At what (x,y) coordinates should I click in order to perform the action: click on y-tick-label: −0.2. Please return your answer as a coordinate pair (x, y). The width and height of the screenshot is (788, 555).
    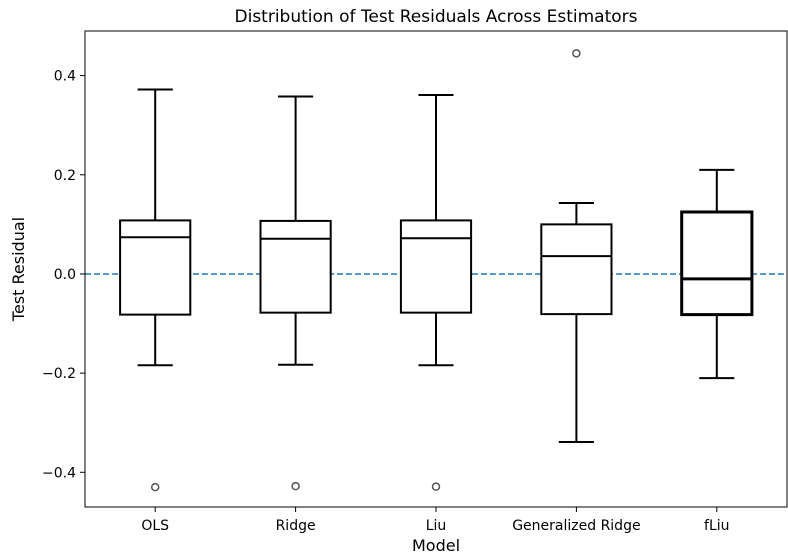
    Looking at the image, I should click on (59, 374).